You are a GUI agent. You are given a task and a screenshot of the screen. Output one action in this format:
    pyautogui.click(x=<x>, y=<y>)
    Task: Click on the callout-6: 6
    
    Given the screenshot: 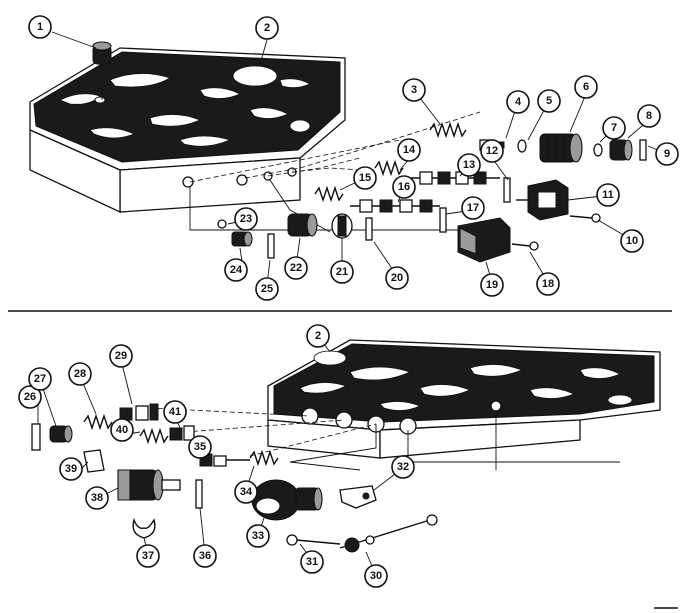 What is the action you would take?
    pyautogui.click(x=586, y=87)
    